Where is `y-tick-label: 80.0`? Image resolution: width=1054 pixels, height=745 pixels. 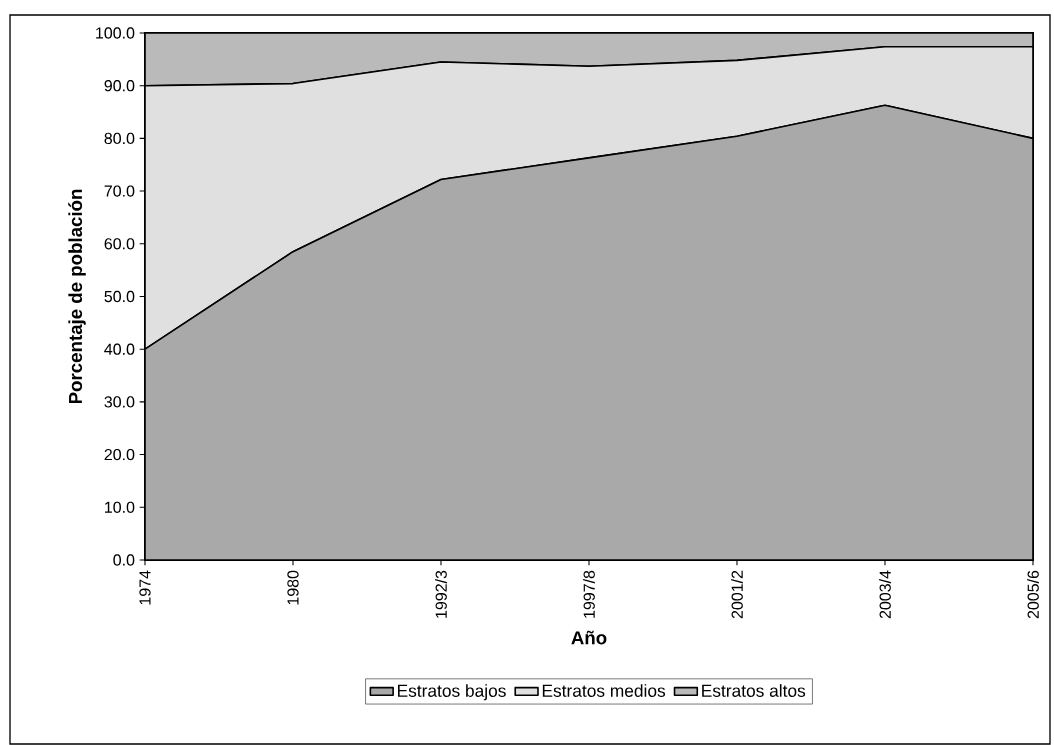
y-tick-label: 80.0 is located at coordinates (119, 138).